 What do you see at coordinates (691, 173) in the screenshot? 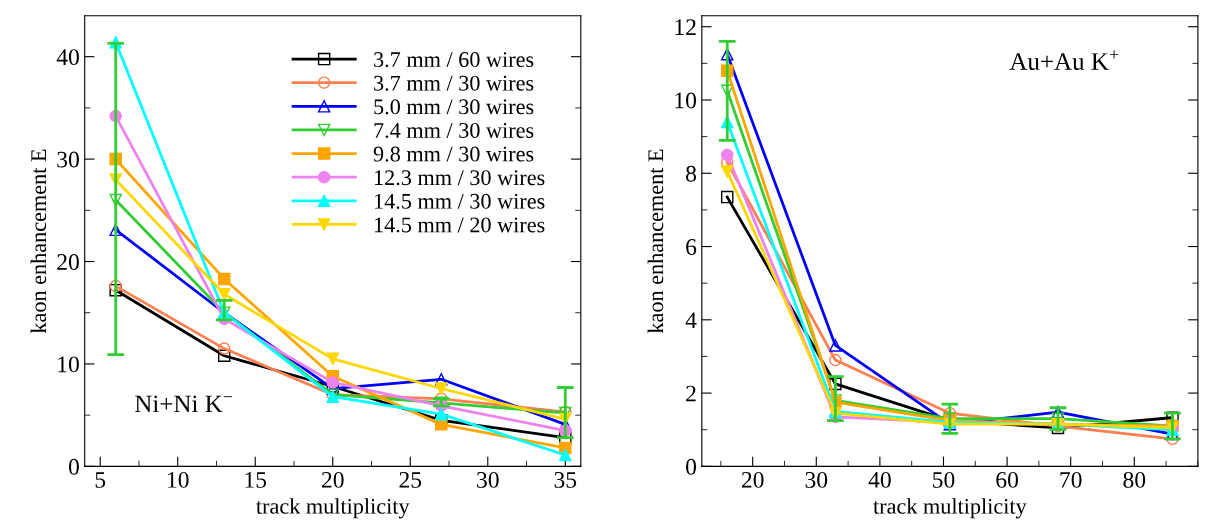
I see `y-tick-label: 8` at bounding box center [691, 173].